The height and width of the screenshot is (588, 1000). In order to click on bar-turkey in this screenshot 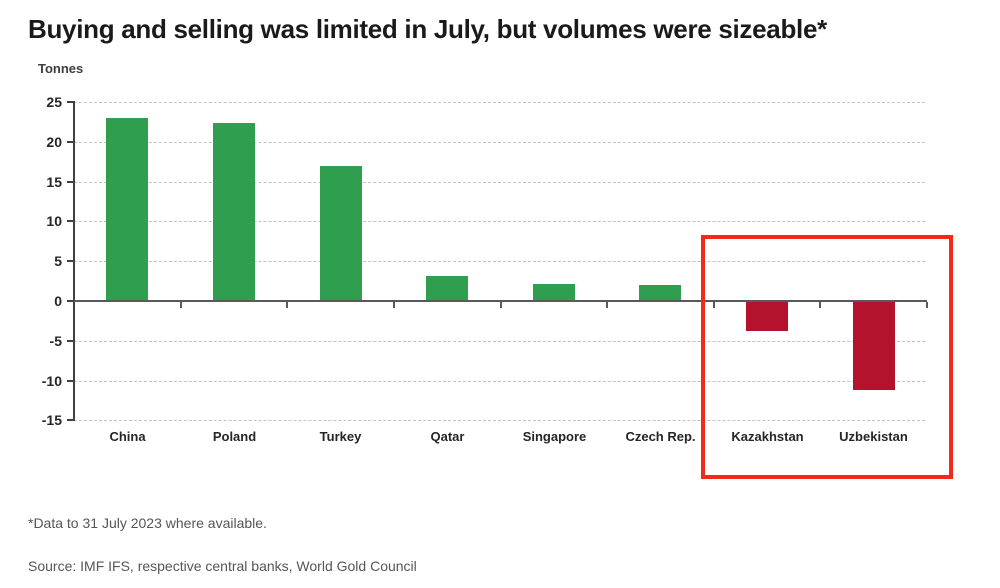, I will do `click(341, 233)`.